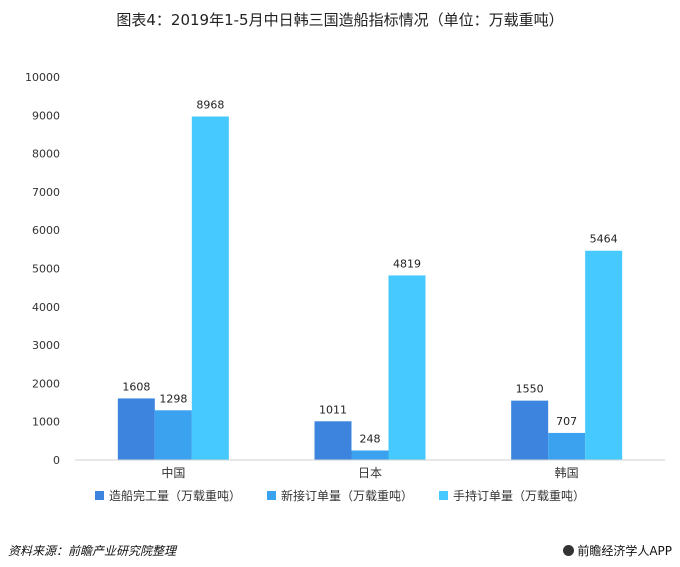 This screenshot has height=567, width=680. Describe the element at coordinates (42, 77) in the screenshot. I see `y-tick-label: 10000` at that location.